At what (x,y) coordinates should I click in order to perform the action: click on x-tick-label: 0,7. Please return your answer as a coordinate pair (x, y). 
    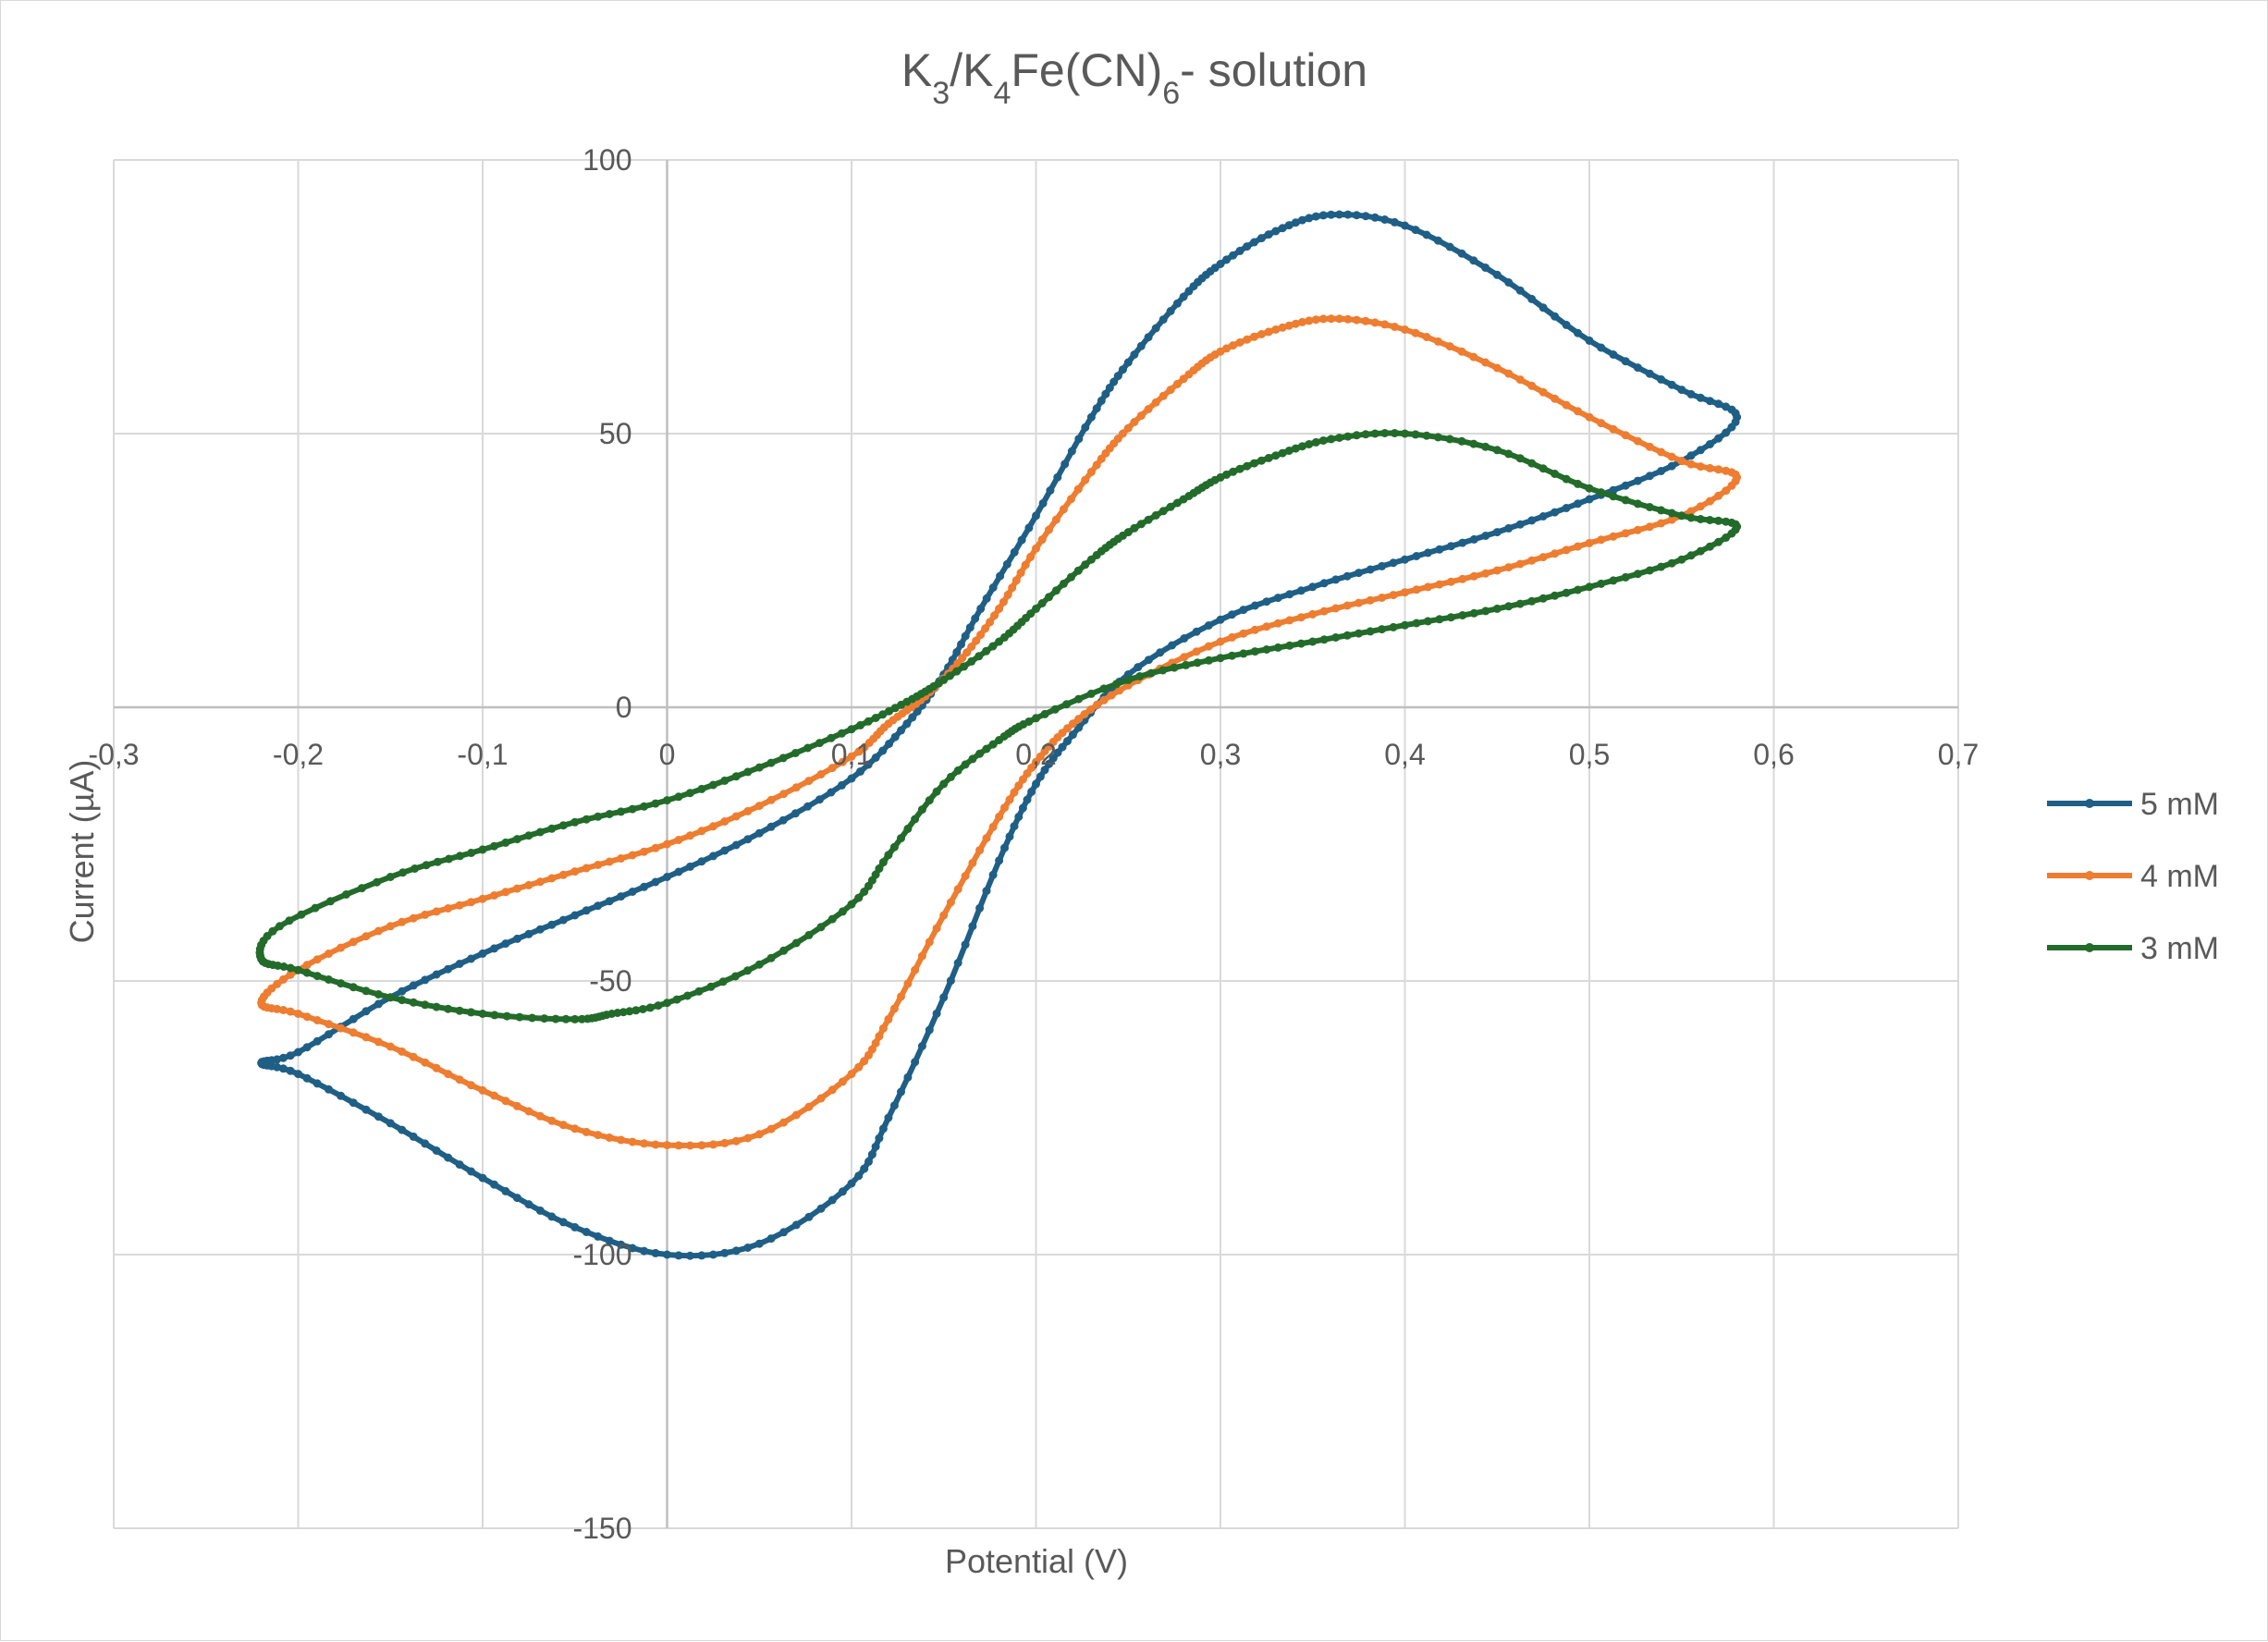
    Looking at the image, I should click on (1959, 755).